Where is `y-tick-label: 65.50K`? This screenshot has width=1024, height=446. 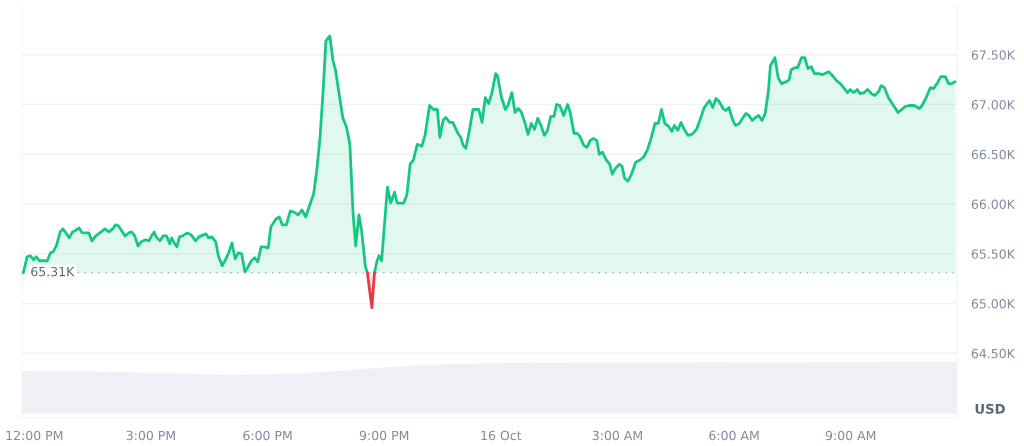
y-tick-label: 65.50K is located at coordinates (993, 254).